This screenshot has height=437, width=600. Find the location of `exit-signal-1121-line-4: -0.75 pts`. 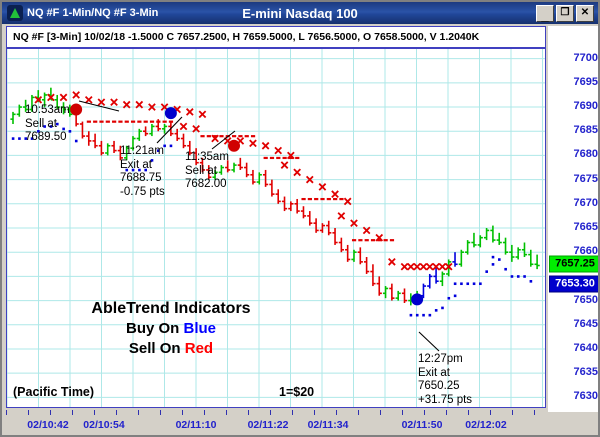

exit-signal-1121-line-4: -0.75 pts is located at coordinates (142, 191).